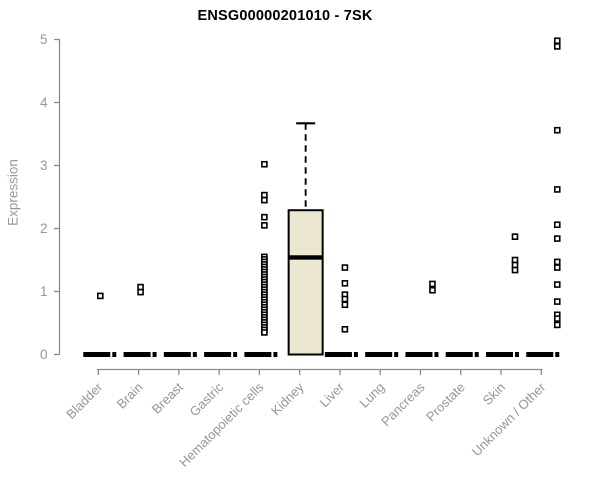 This screenshot has width=600, height=500. Describe the element at coordinates (371, 395) in the screenshot. I see `x-tick-label: Lung` at that location.